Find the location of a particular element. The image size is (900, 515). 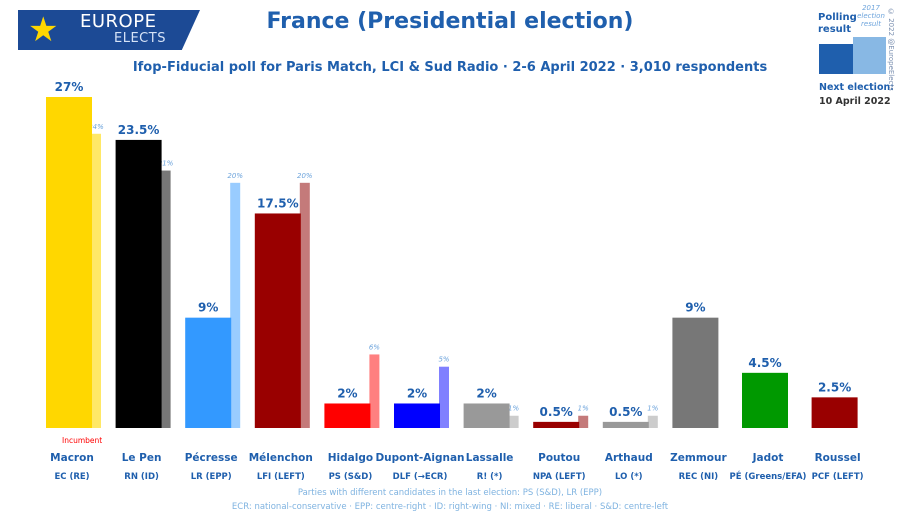

party-label: RN (ID) is located at coordinates (141, 477).